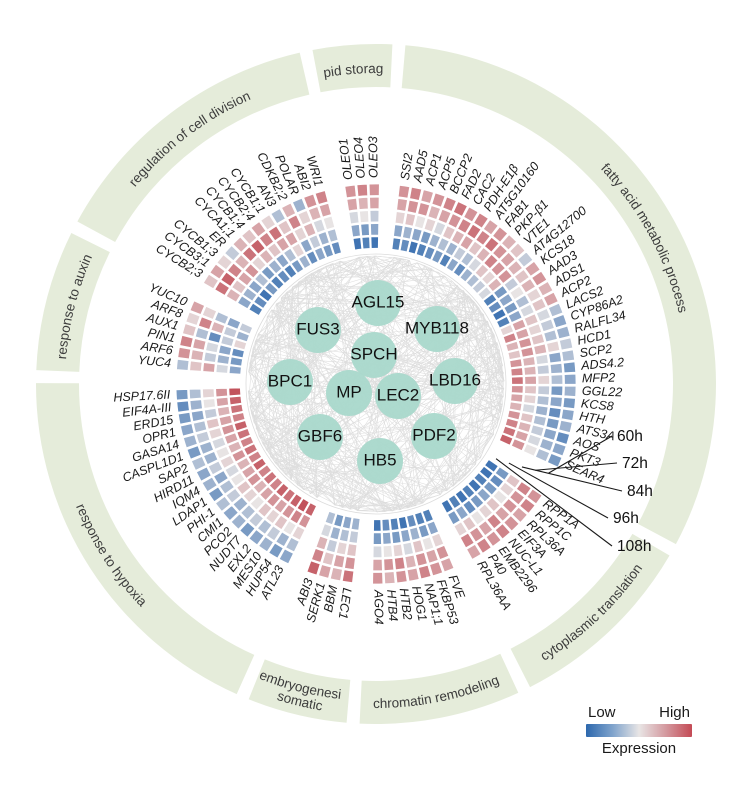 Image resolution: width=750 pixels, height=804 pixels. Describe the element at coordinates (317, 328) in the screenshot. I see `hub-node-label: FUS3` at that location.